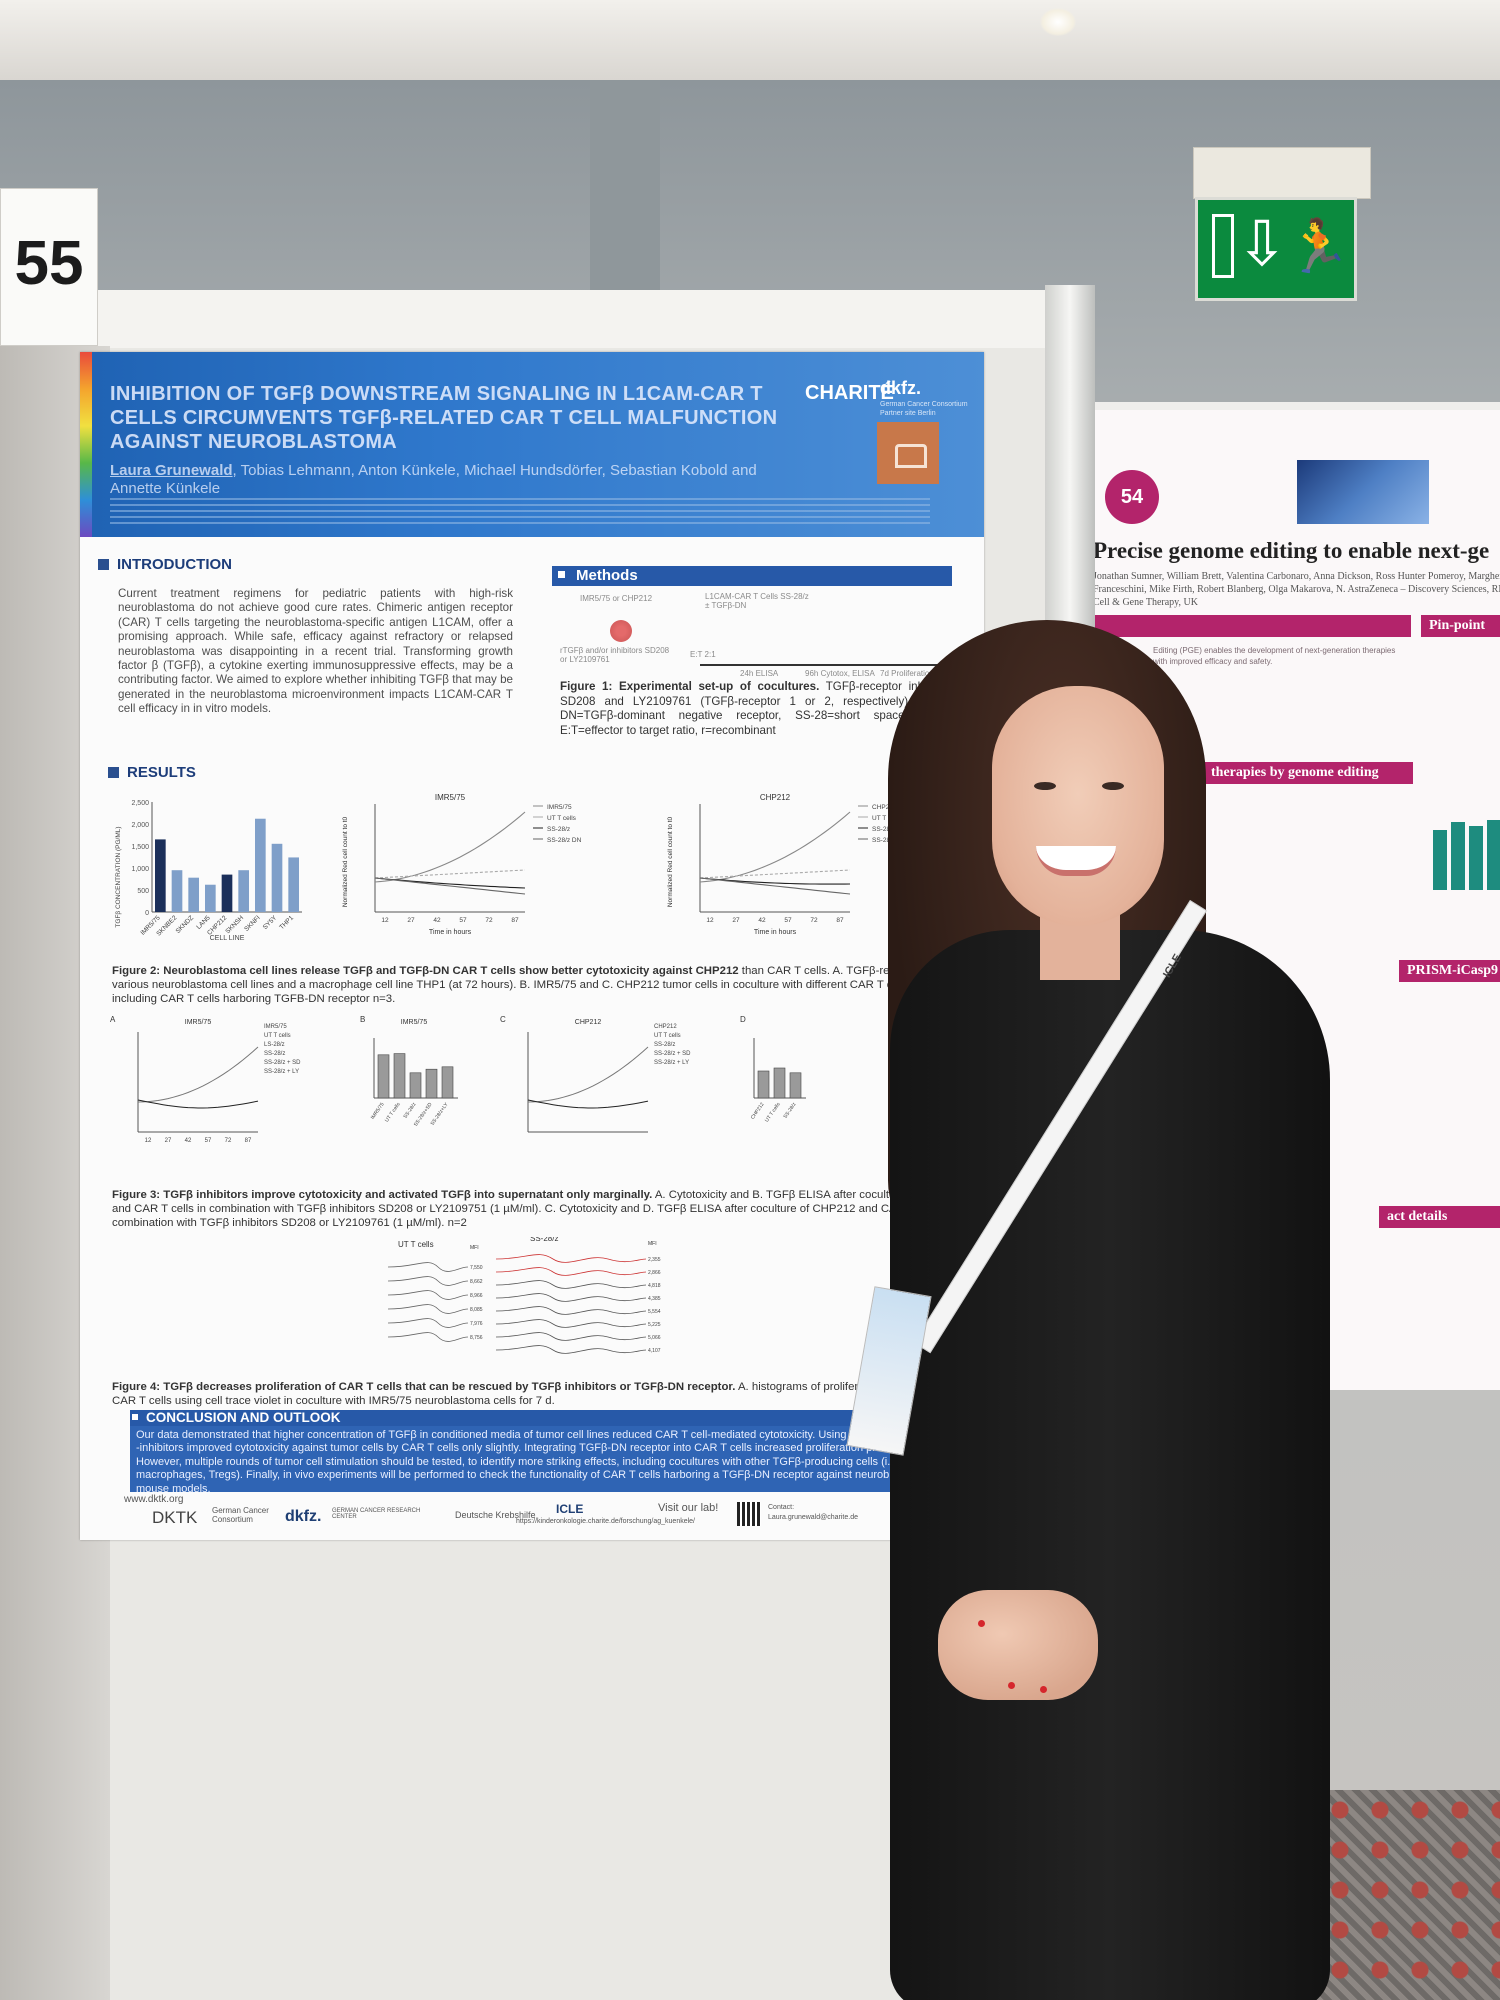  What do you see at coordinates (654, 1286) in the screenshot?
I see `mfi-value: 4,818` at bounding box center [654, 1286].